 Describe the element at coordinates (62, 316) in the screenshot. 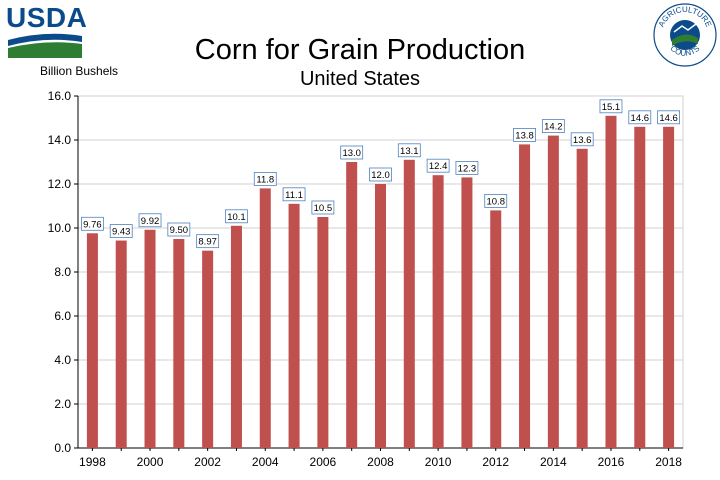

I see `y-tick-label: 6.0` at that location.